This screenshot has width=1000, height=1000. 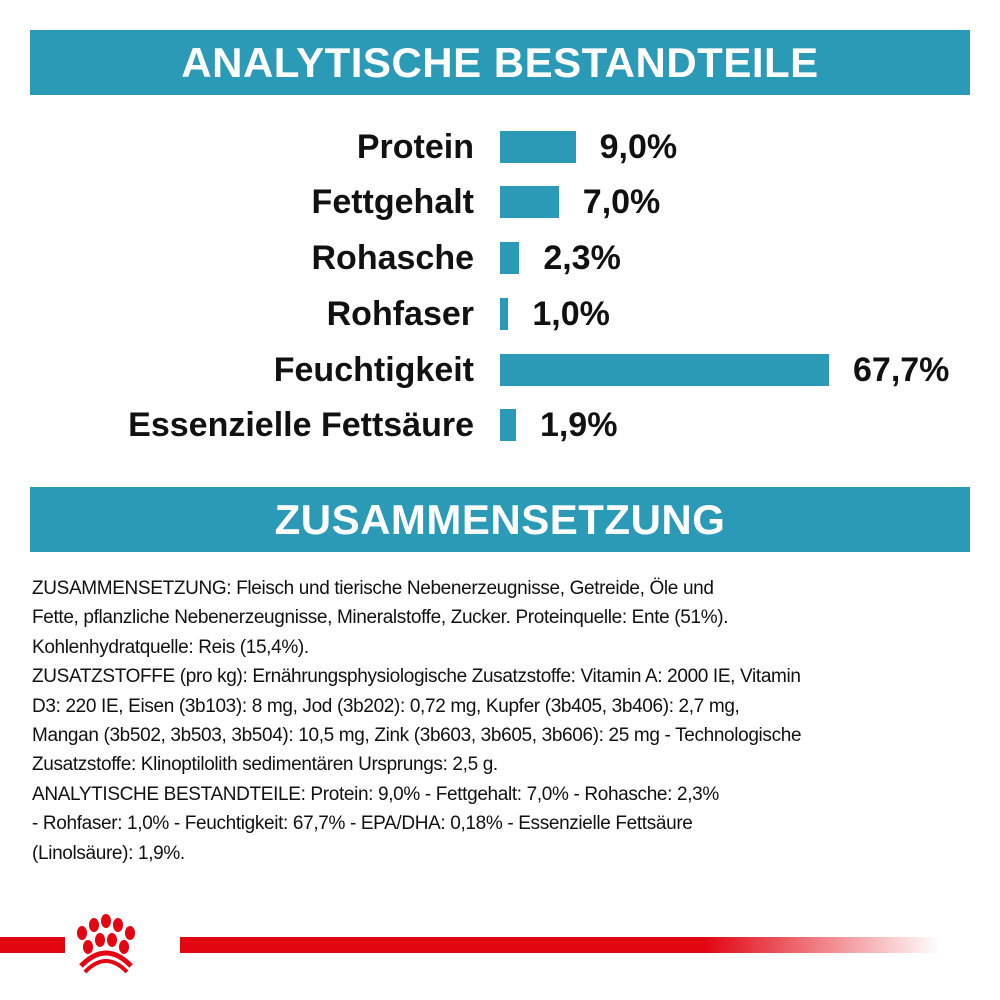 What do you see at coordinates (122, 944) in the screenshot?
I see `crown-paw-logo-icon` at bounding box center [122, 944].